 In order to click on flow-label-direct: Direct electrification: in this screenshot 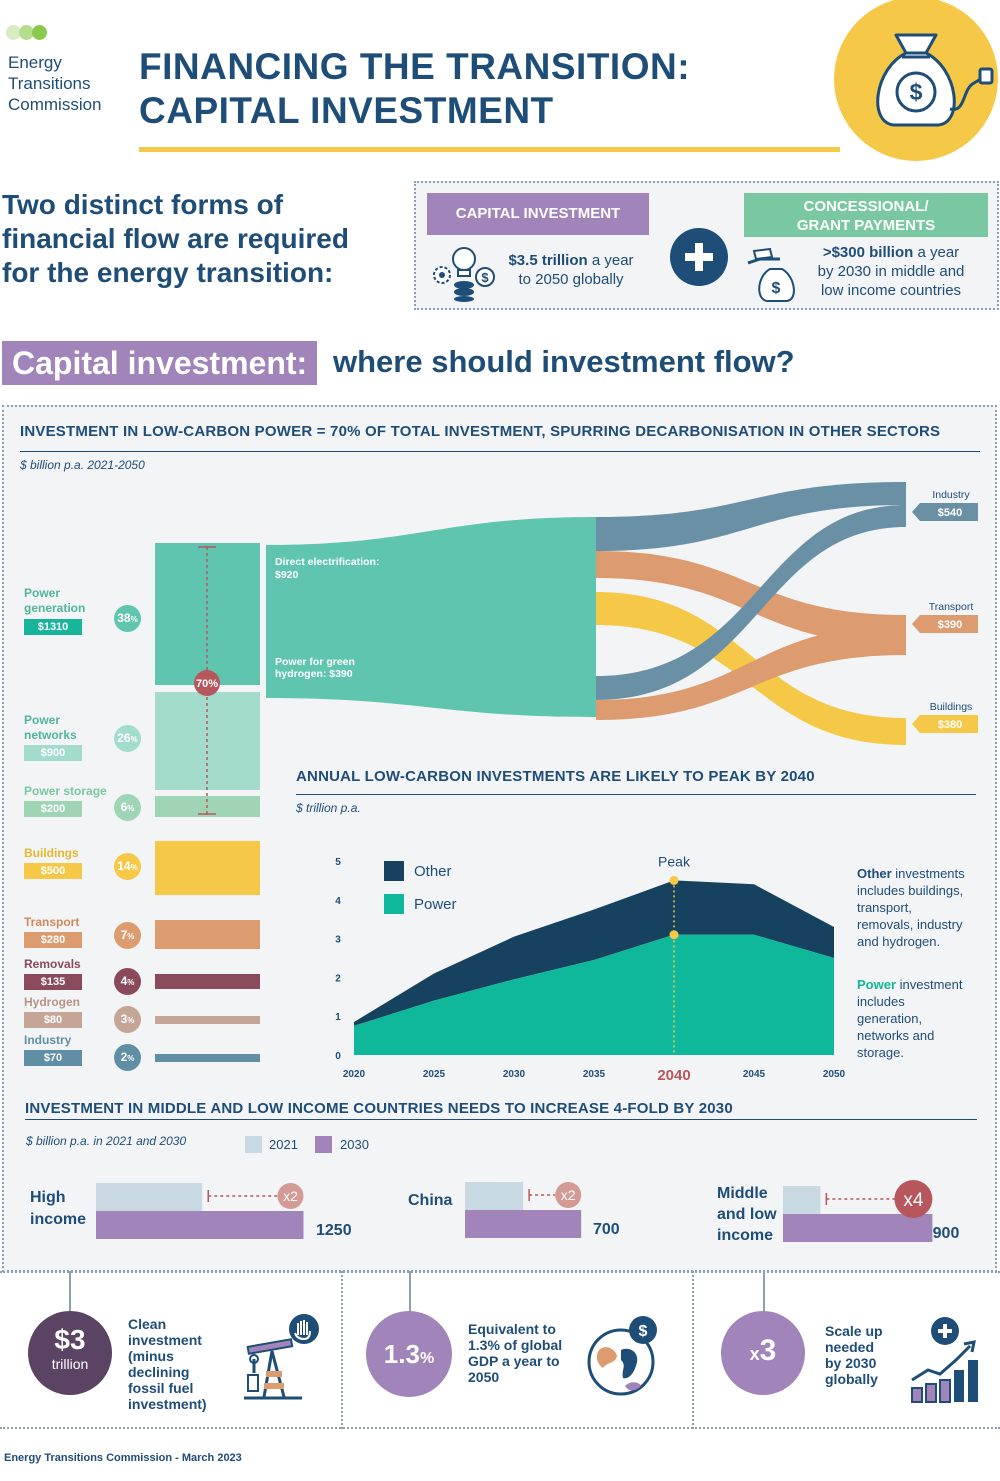, I will do `click(327, 562)`.